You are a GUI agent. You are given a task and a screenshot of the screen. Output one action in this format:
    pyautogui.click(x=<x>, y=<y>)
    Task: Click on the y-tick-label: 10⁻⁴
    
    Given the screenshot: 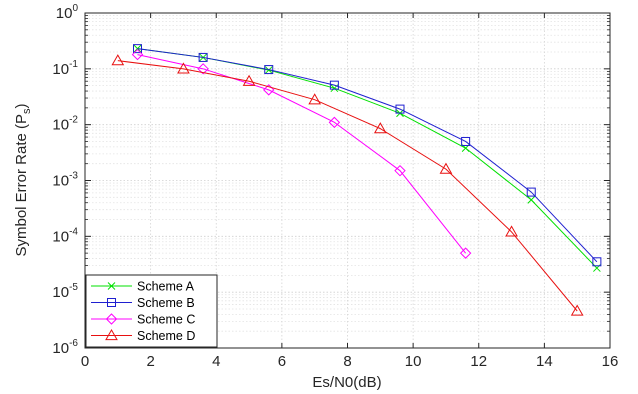 What is the action you would take?
    pyautogui.click(x=65, y=235)
    